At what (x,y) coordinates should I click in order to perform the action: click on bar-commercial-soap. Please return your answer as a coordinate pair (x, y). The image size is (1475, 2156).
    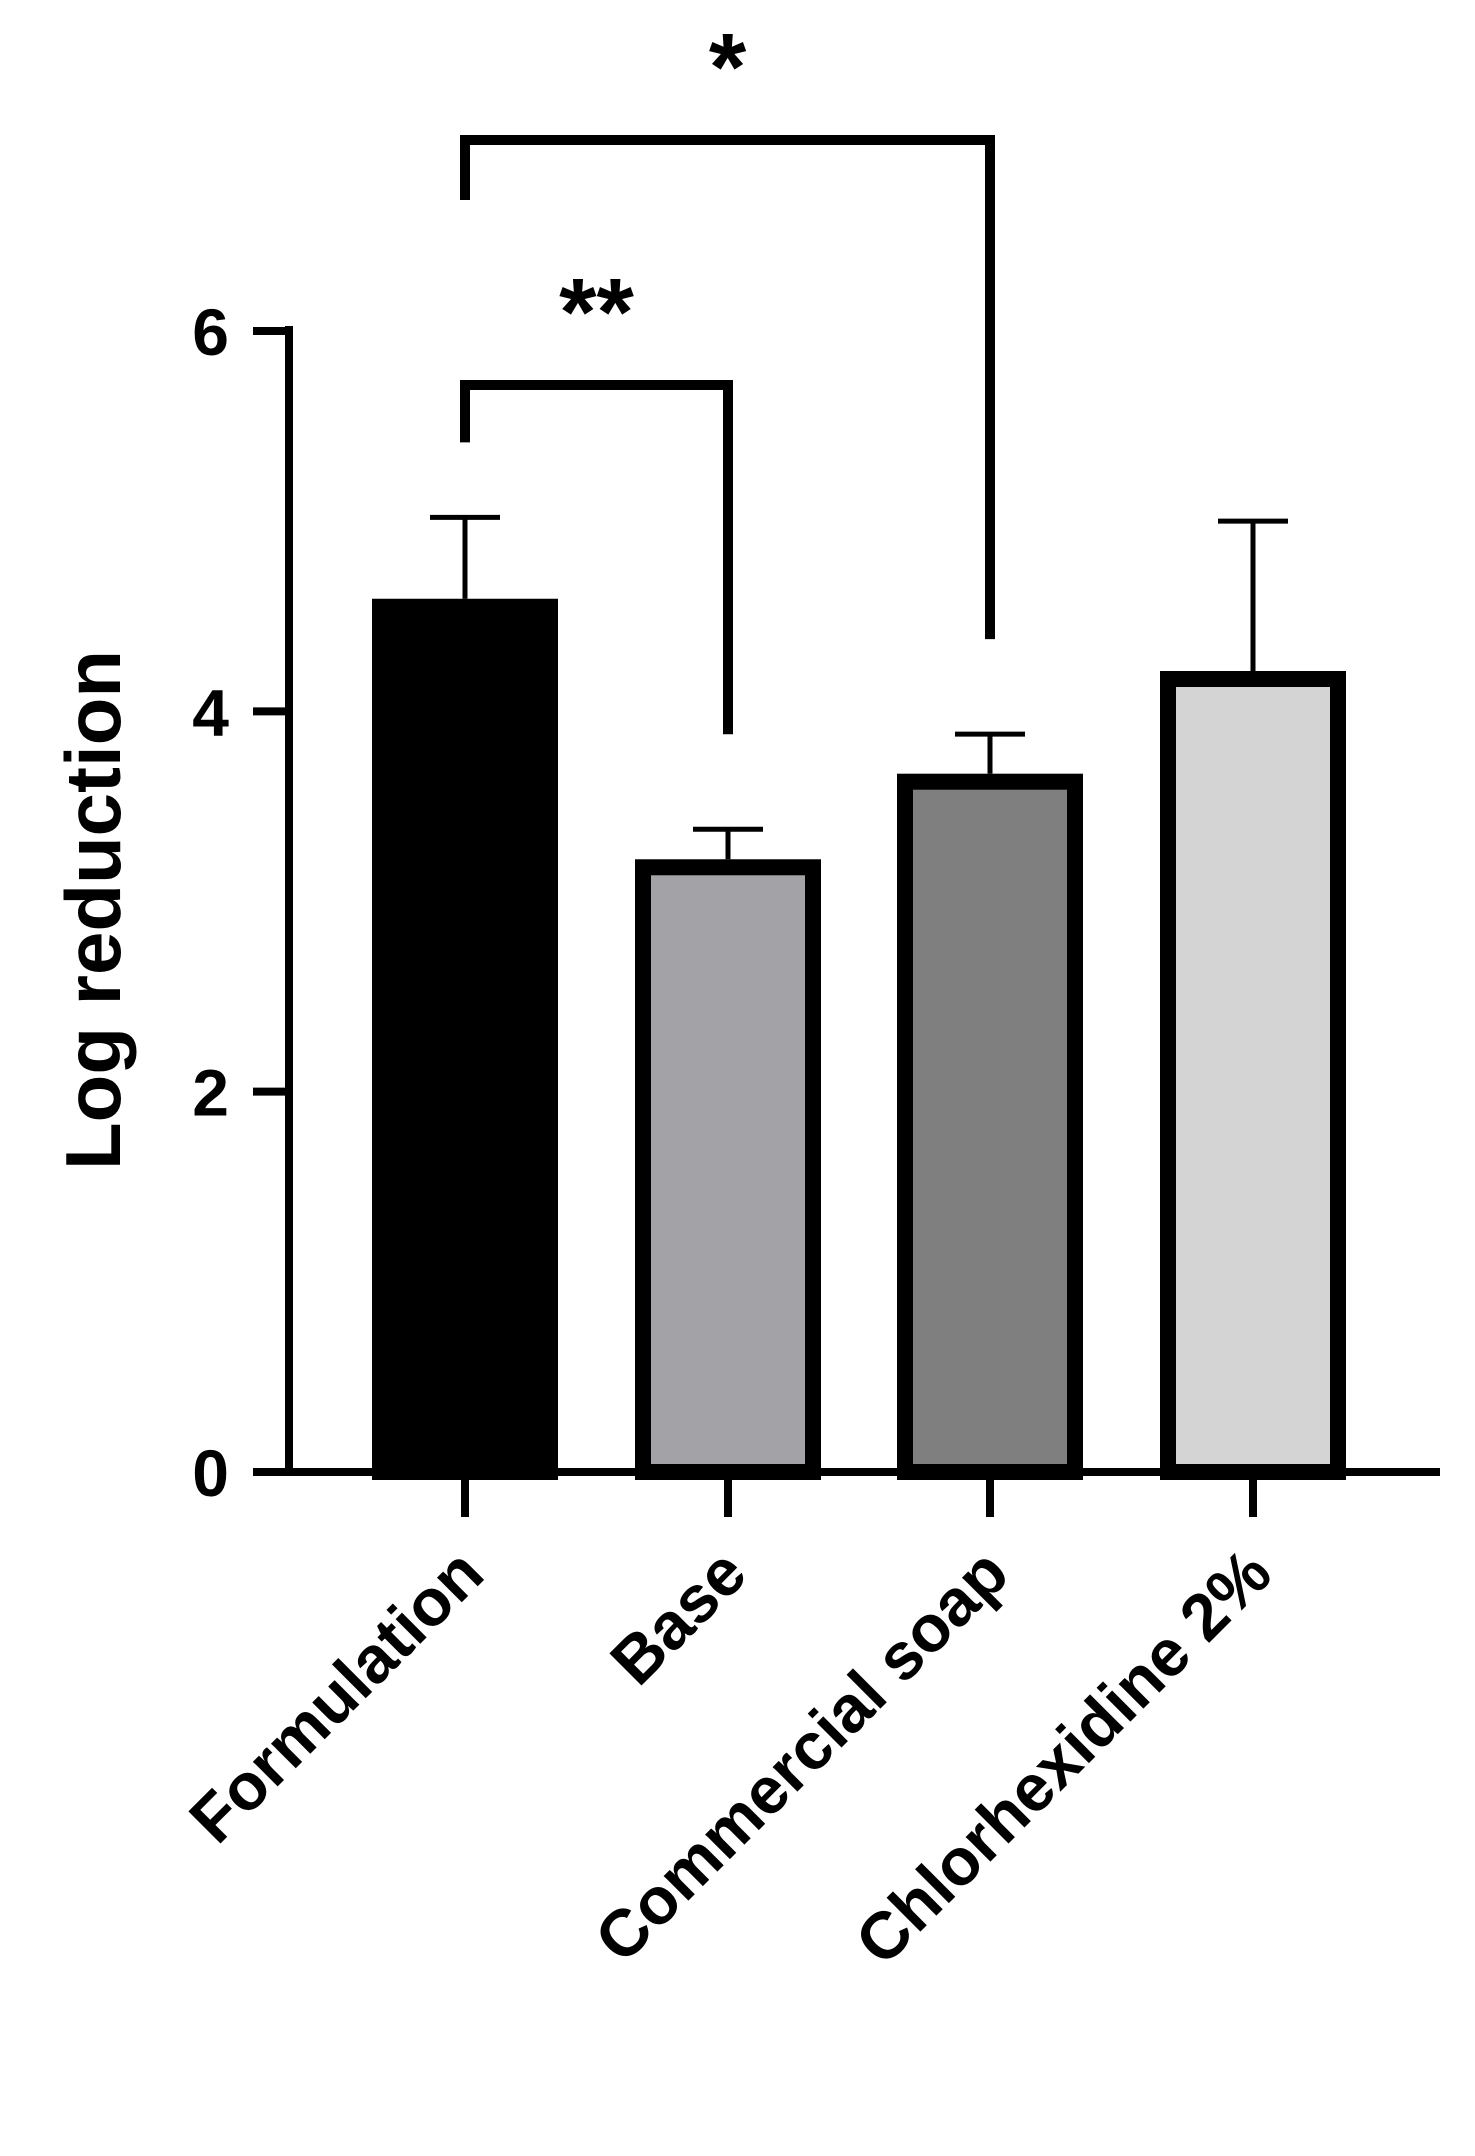
    Looking at the image, I should click on (990, 1126).